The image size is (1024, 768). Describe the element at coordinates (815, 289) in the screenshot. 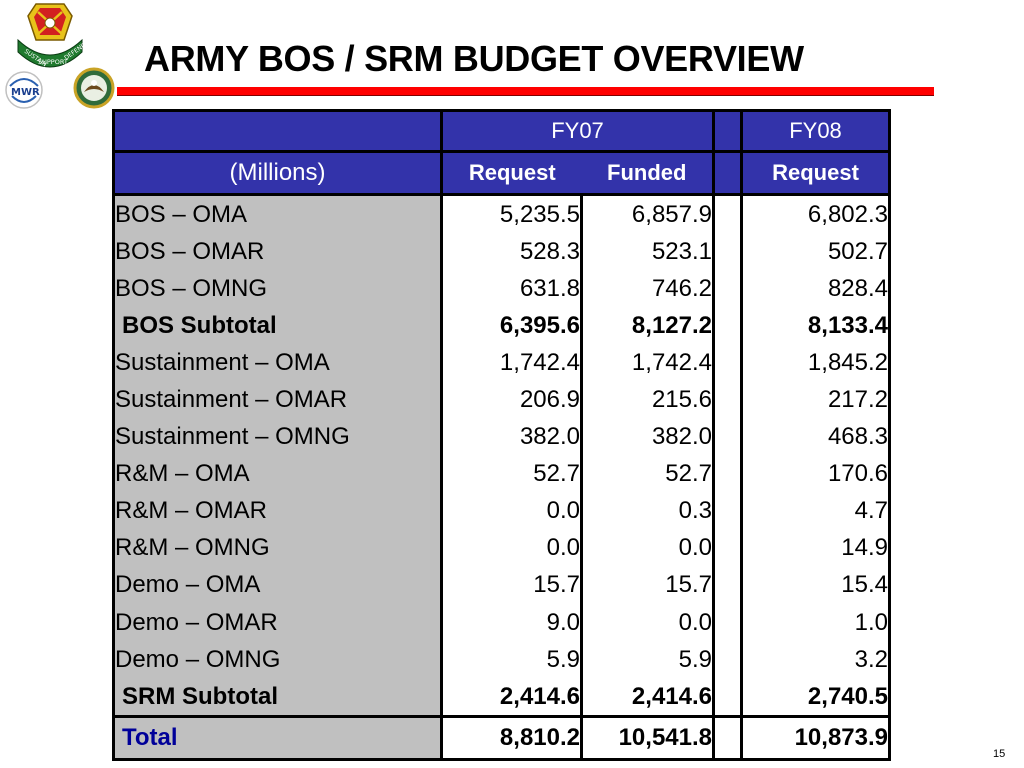

I see `cell-fy08-request: 828.4` at that location.